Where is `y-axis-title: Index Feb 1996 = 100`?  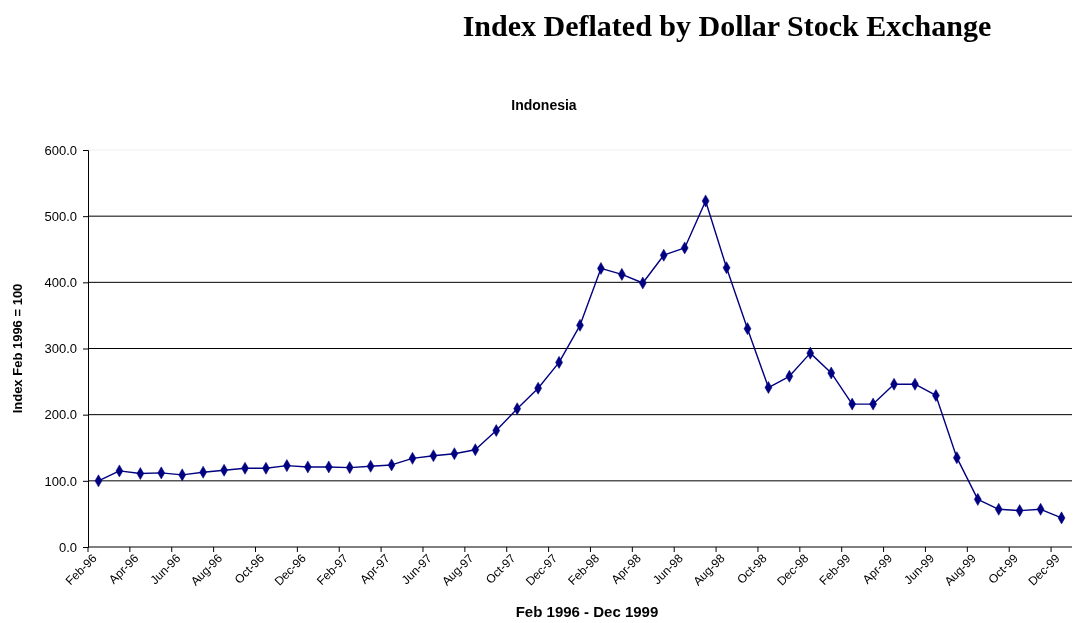 y-axis-title: Index Feb 1996 = 100 is located at coordinates (17, 348).